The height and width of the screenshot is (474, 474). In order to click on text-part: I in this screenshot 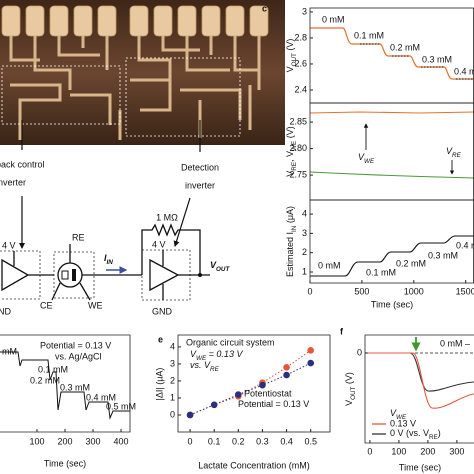, I will do `click(105, 258)`.